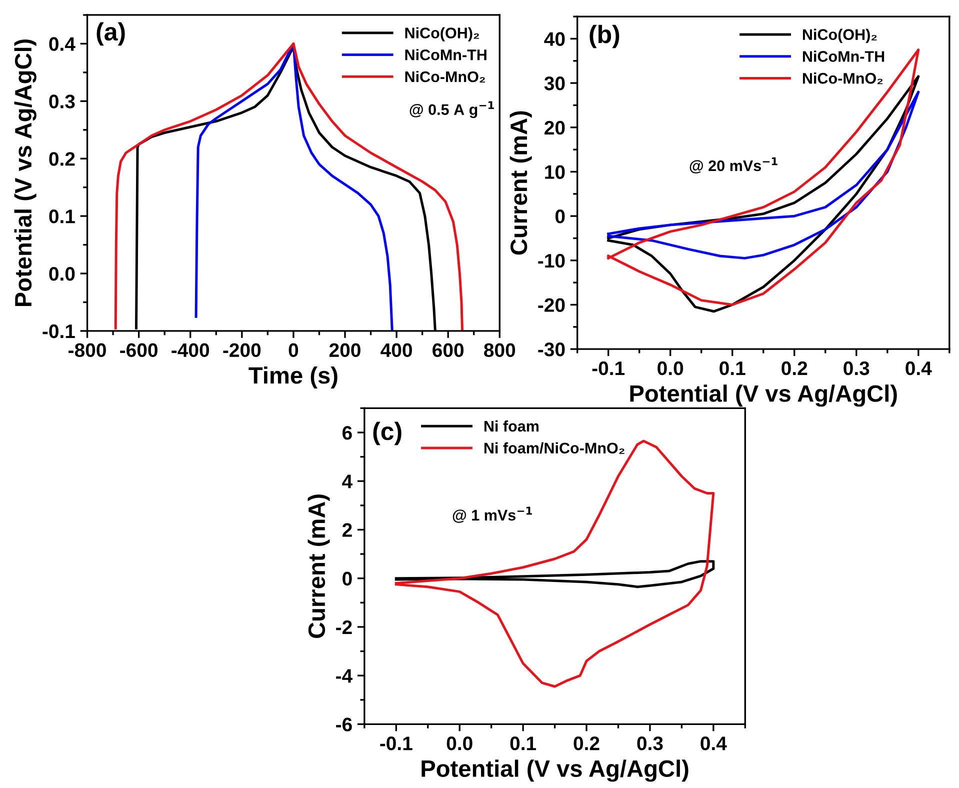 This screenshot has width=959, height=788. I want to click on y-tick-label: 2, so click(347, 530).